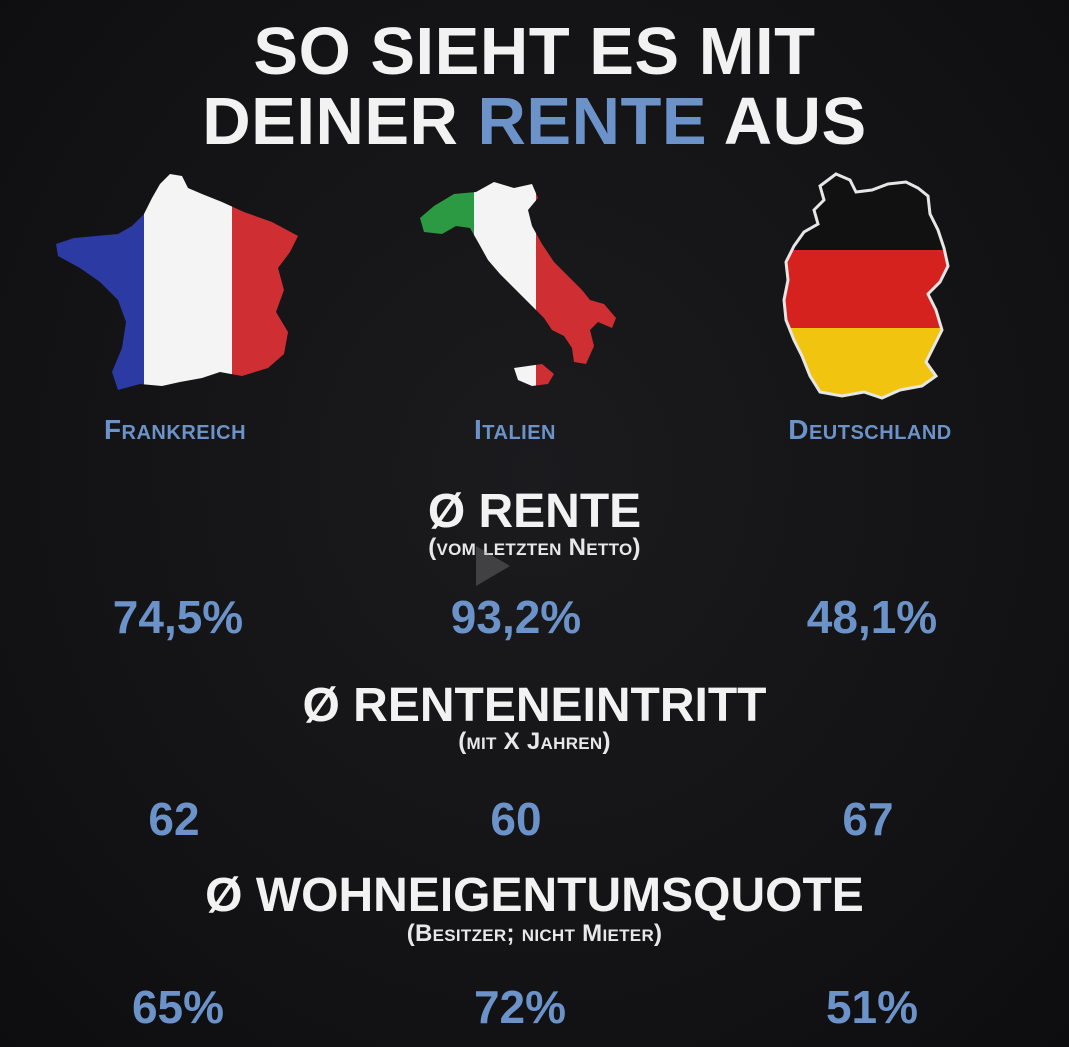  I want to click on play-icon, so click(493, 566).